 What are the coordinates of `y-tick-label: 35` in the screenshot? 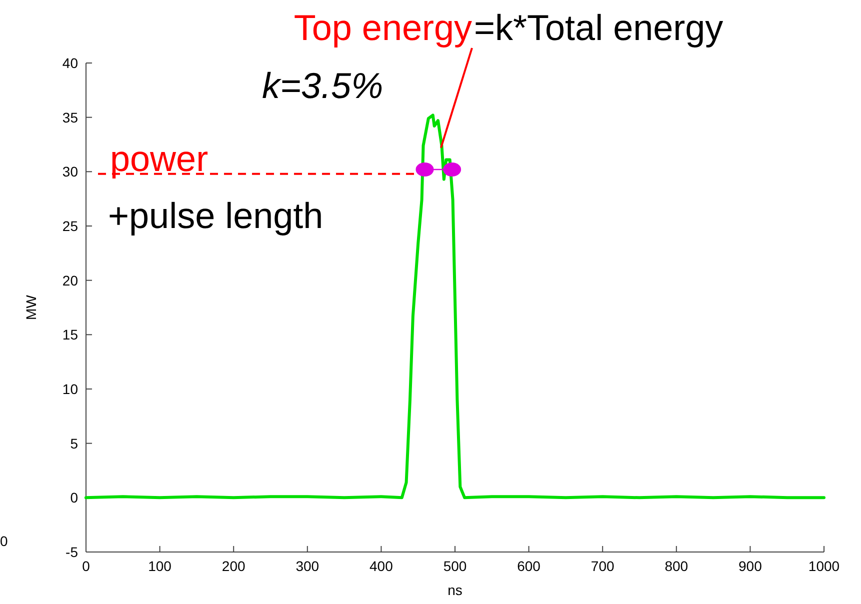 It's located at (70, 117).